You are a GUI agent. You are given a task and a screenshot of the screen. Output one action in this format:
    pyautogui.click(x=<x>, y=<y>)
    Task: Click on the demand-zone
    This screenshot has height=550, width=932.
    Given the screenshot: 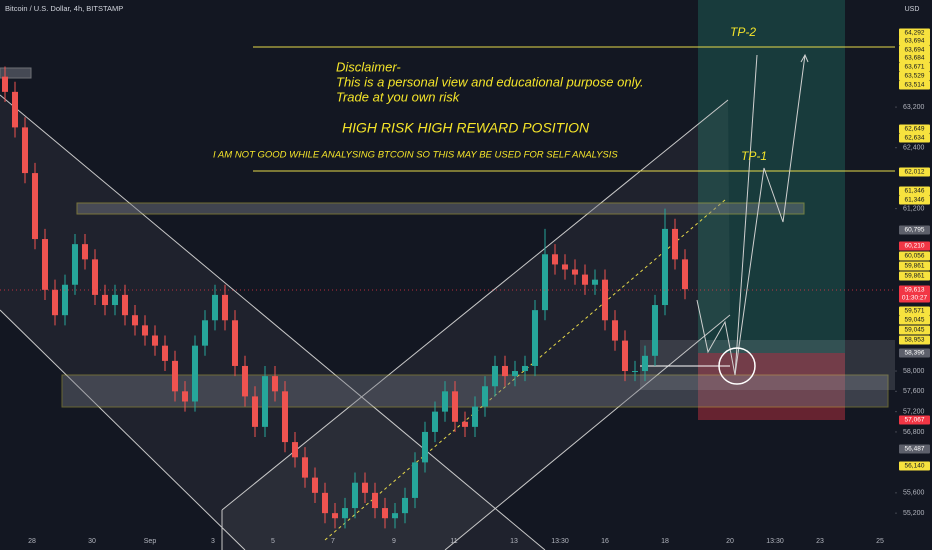 What is the action you would take?
    pyautogui.click(x=767, y=365)
    